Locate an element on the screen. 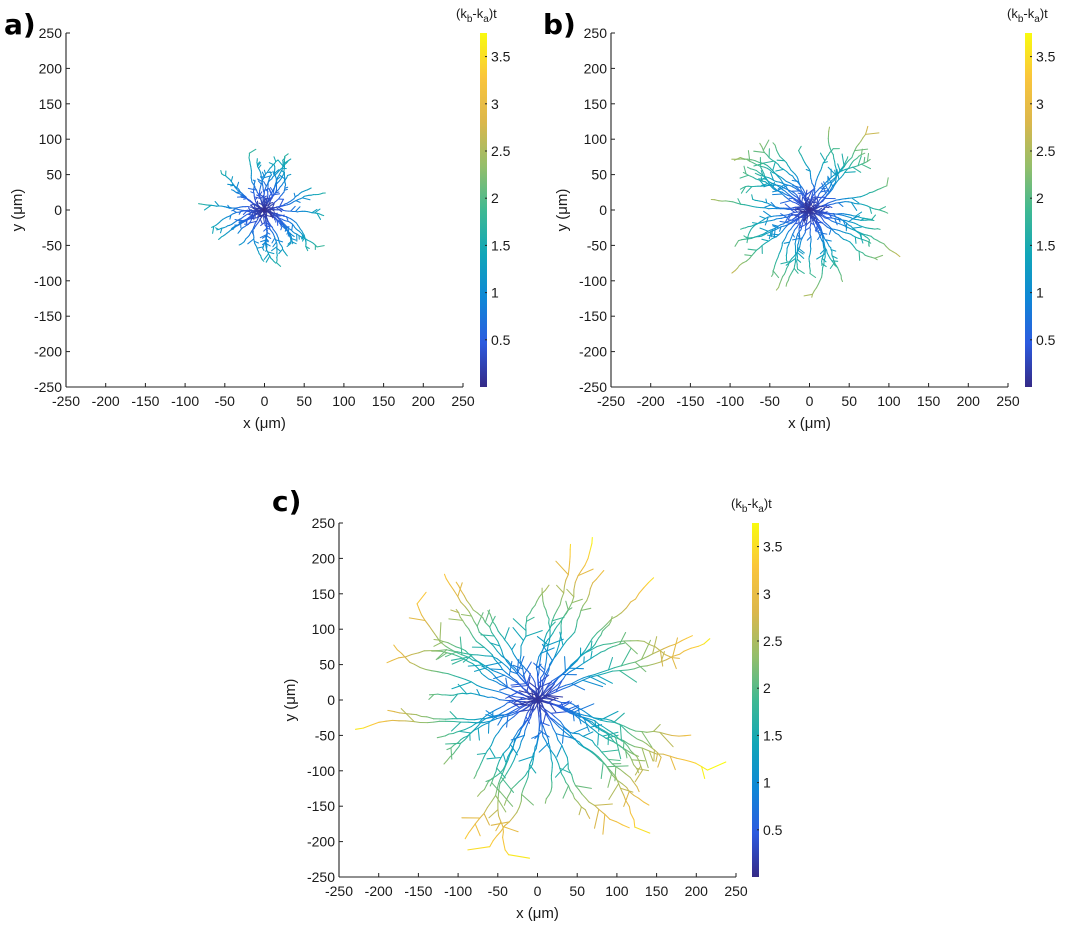  x-tick-label: 100 is located at coordinates (617, 891).